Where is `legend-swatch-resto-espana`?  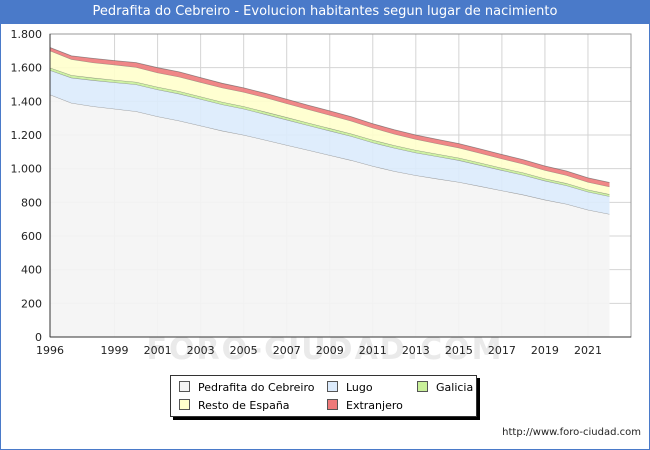
legend-swatch-resto-espana is located at coordinates (184, 404).